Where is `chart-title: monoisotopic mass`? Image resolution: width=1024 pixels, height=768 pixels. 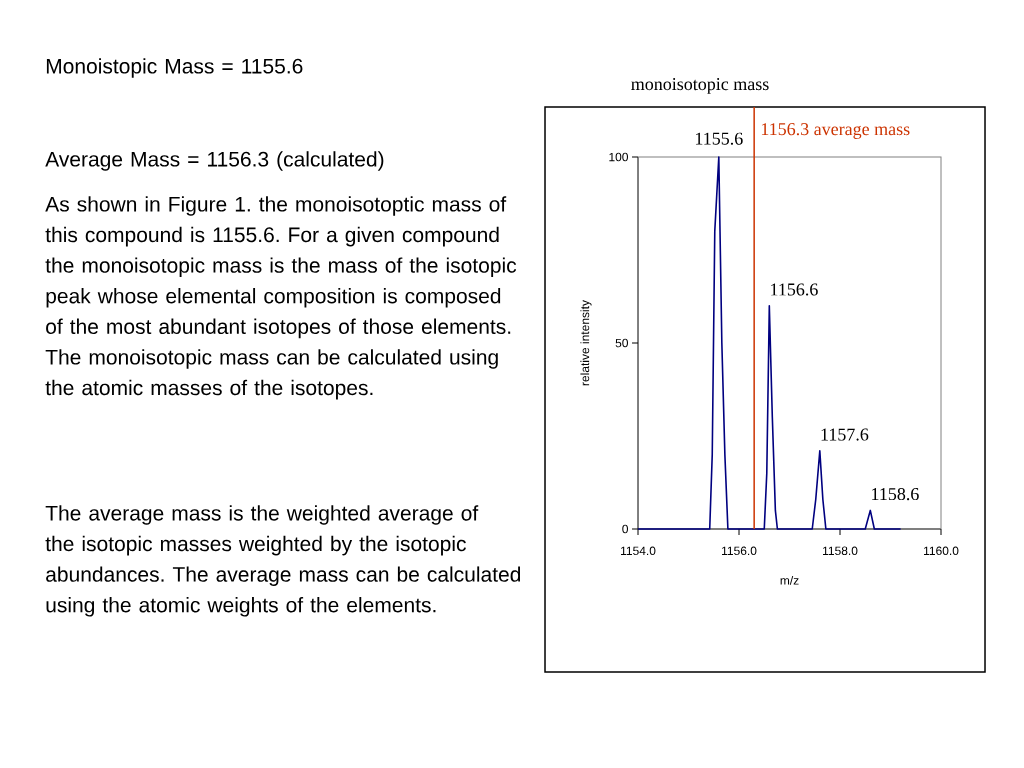
chart-title: monoisotopic mass is located at coordinates (700, 86).